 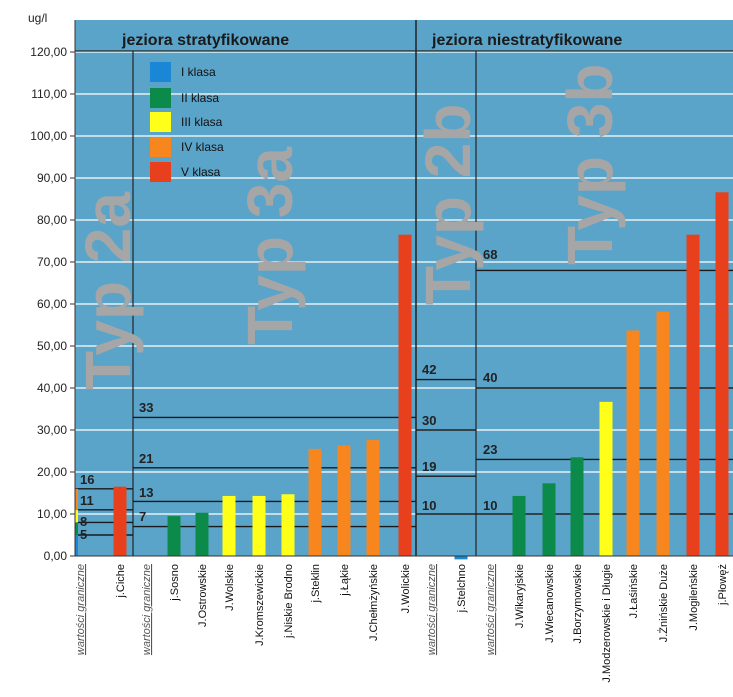 What do you see at coordinates (490, 449) in the screenshot?
I see `threshold-label: 23` at bounding box center [490, 449].